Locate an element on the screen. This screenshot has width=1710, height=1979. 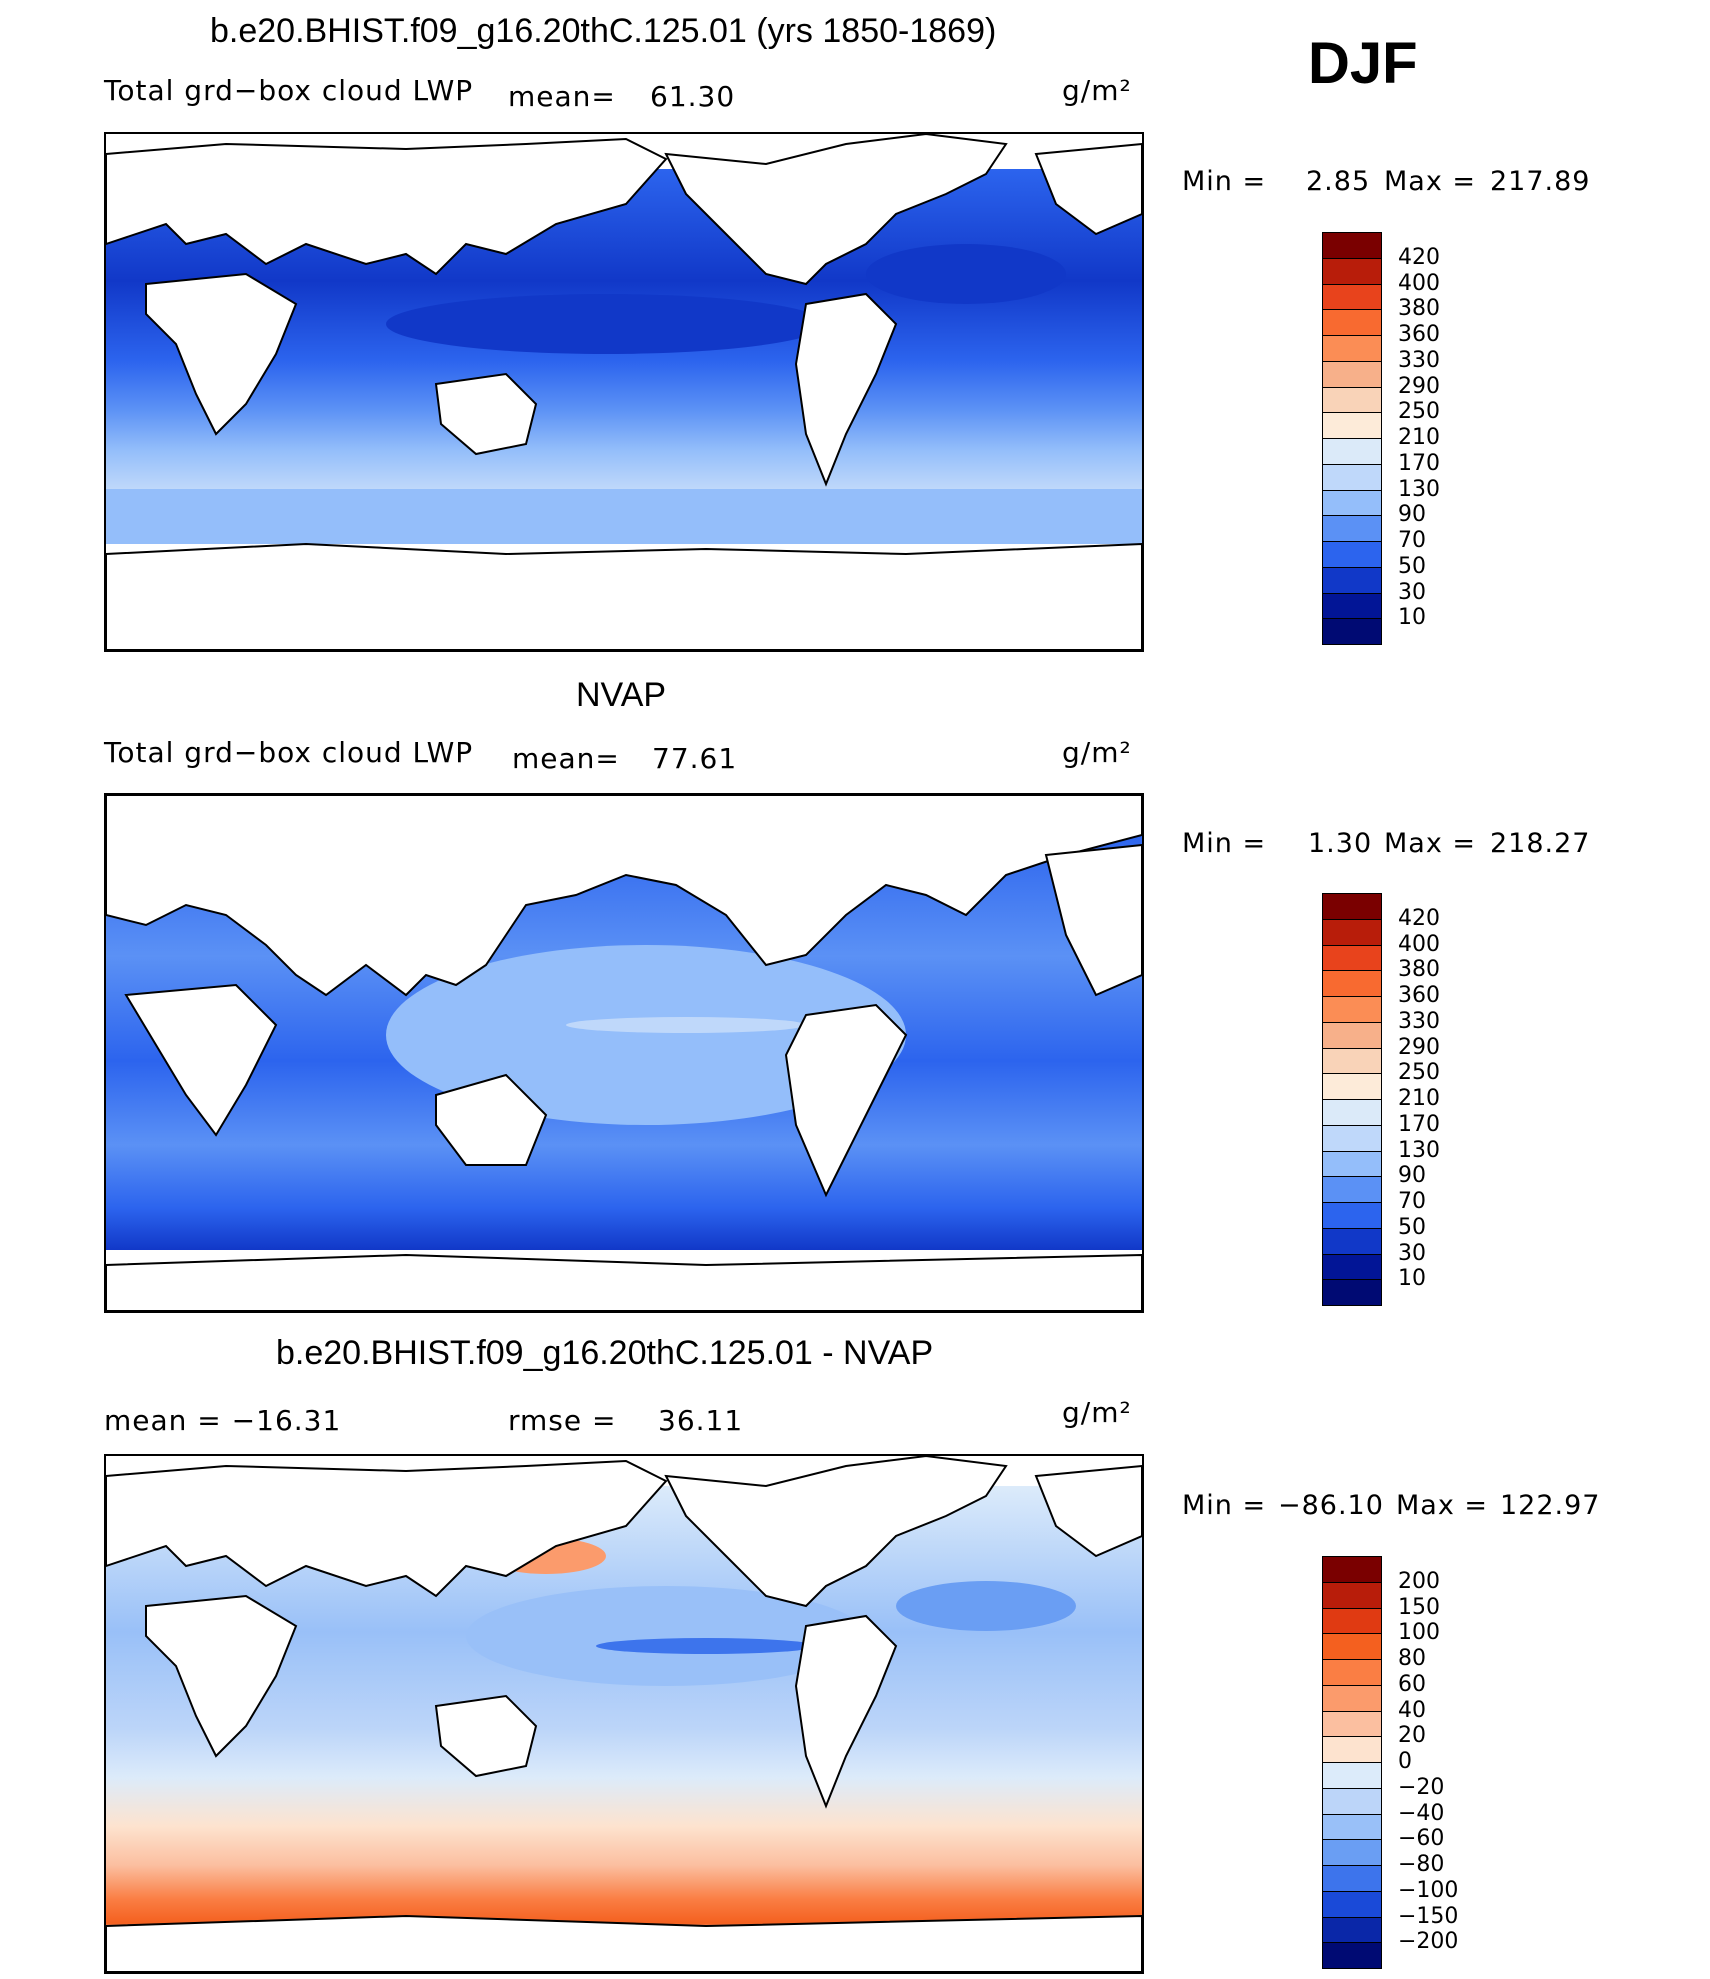
colorbar-tick-label: 250 is located at coordinates (1419, 412).